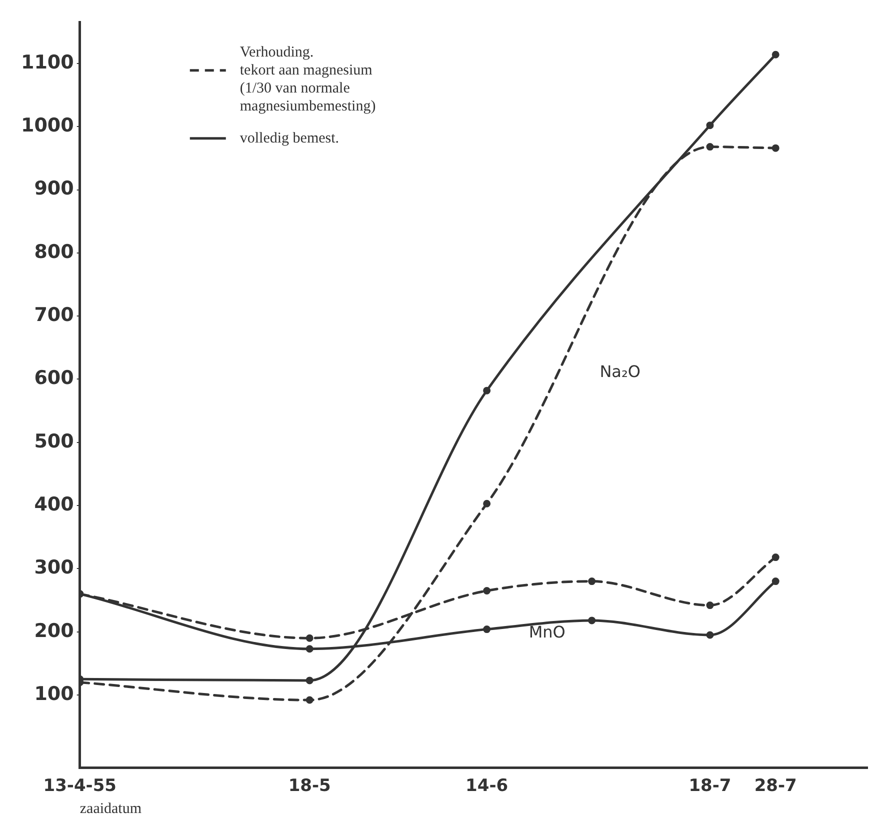 This screenshot has width=882, height=831. I want to click on x-axis-title: zaaidatum, so click(111, 808).